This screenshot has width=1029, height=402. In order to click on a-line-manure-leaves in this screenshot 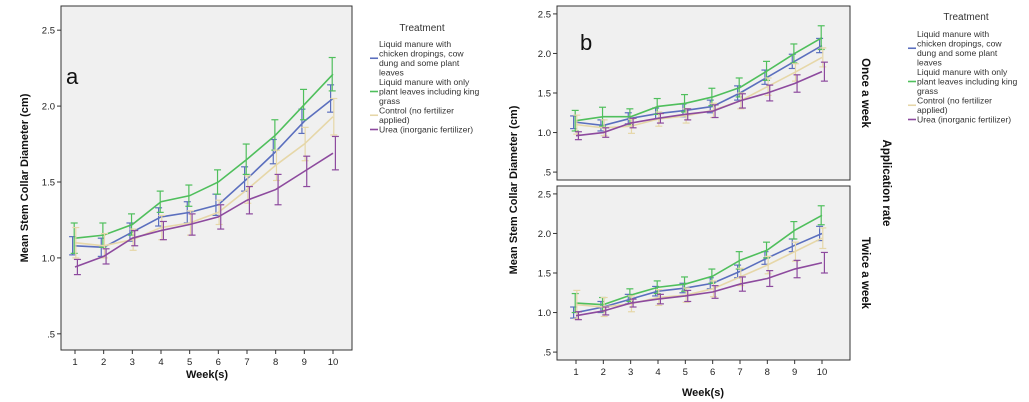, I will do `click(204, 156)`.